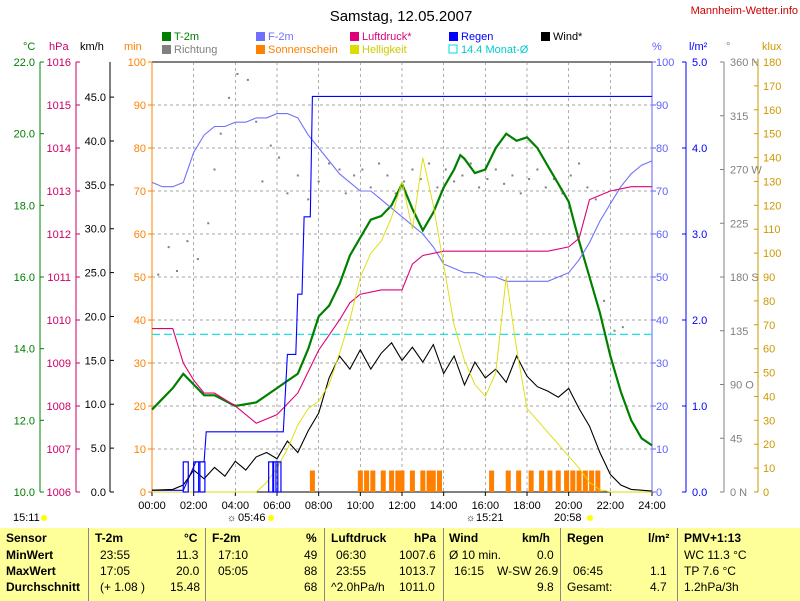 Image resolution: width=800 pixels, height=601 pixels. I want to click on x-tick-label: 08:00, so click(319, 506).